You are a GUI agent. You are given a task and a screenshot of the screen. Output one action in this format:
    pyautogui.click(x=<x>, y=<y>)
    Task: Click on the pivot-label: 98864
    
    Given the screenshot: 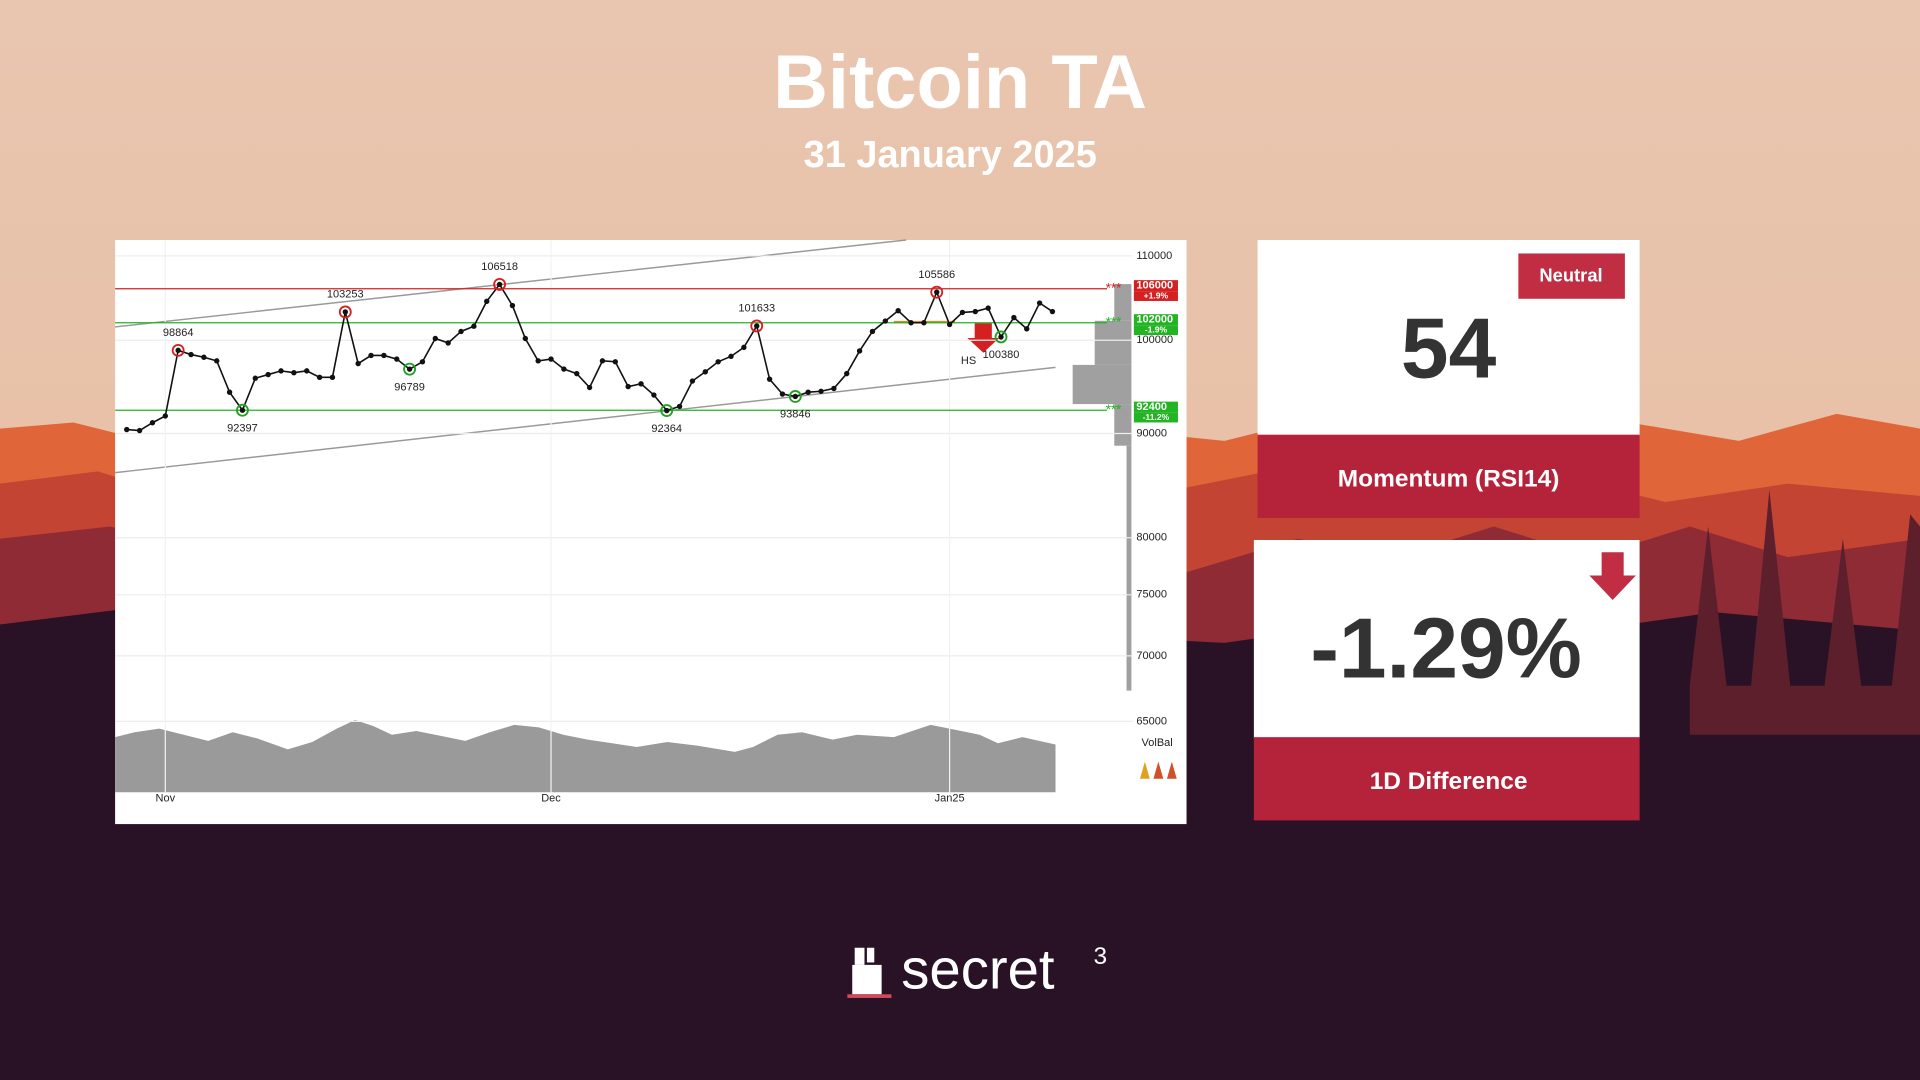 What is the action you would take?
    pyautogui.click(x=178, y=333)
    